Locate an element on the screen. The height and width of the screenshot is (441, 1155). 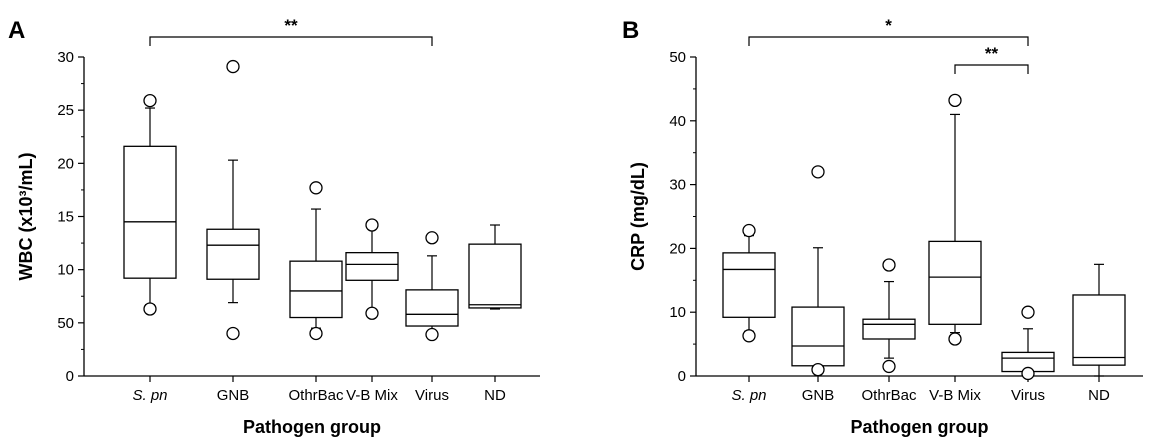
y-tick-label: 15 is located at coordinates (65, 217).